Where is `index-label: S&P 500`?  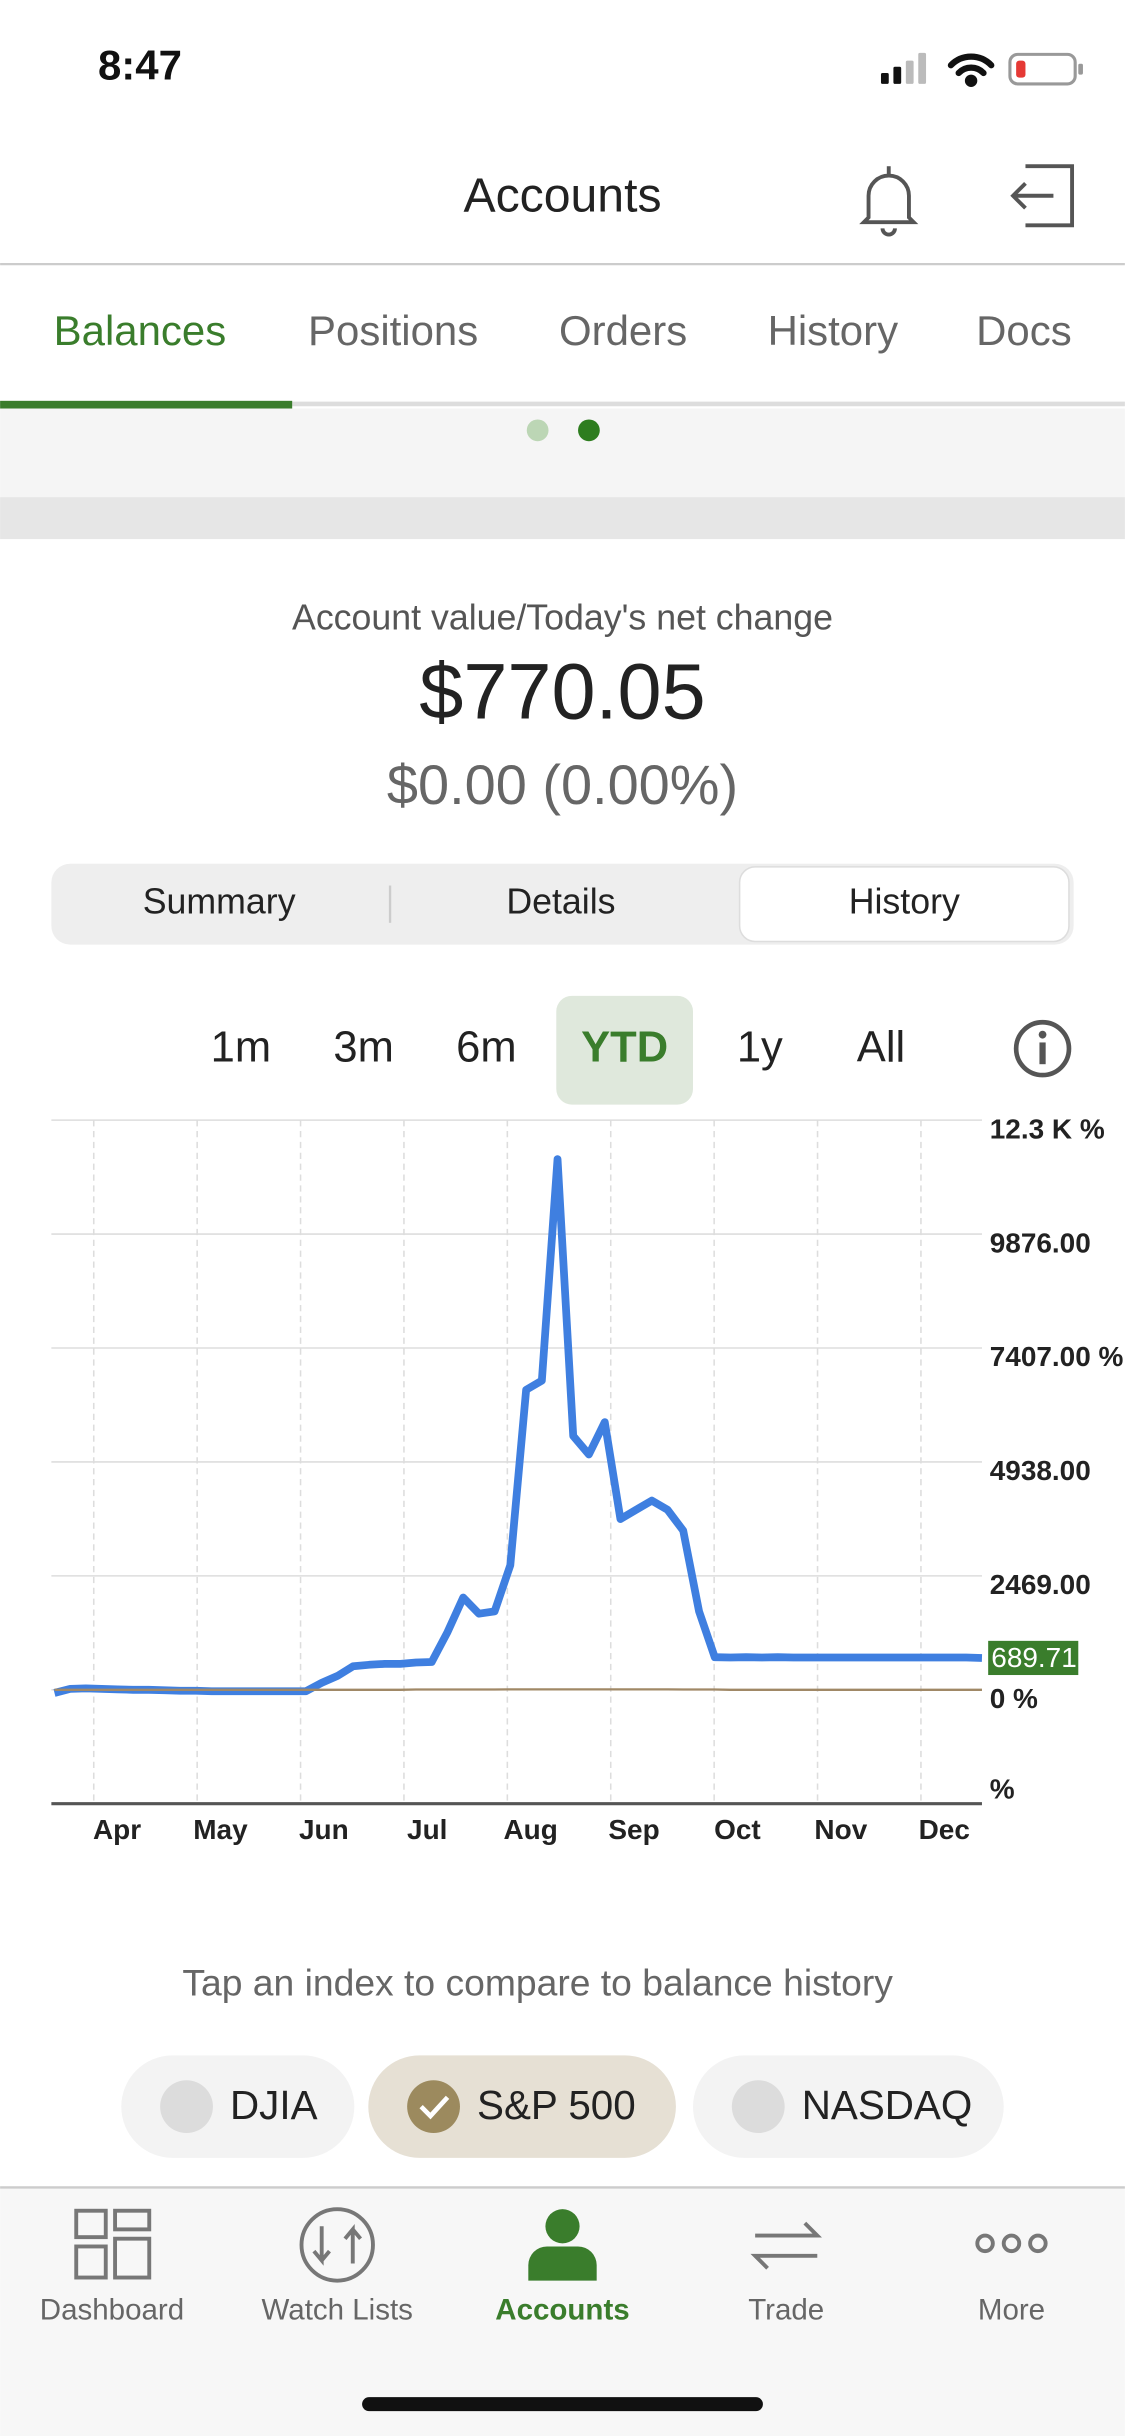 index-label: S&P 500 is located at coordinates (556, 2105).